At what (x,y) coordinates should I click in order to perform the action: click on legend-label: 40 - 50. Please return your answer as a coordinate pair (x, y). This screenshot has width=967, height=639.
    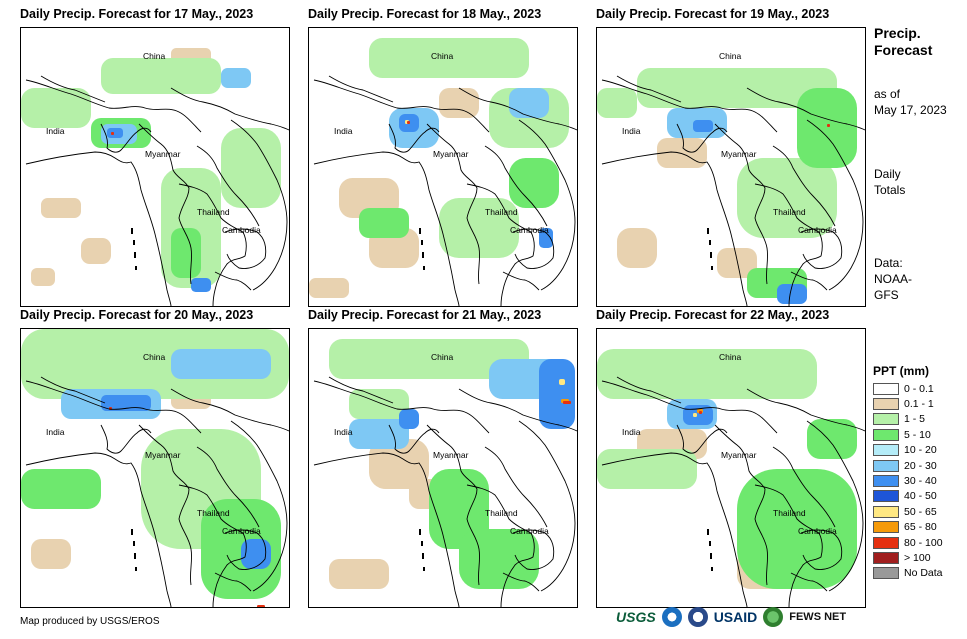
    Looking at the image, I should click on (920, 496).